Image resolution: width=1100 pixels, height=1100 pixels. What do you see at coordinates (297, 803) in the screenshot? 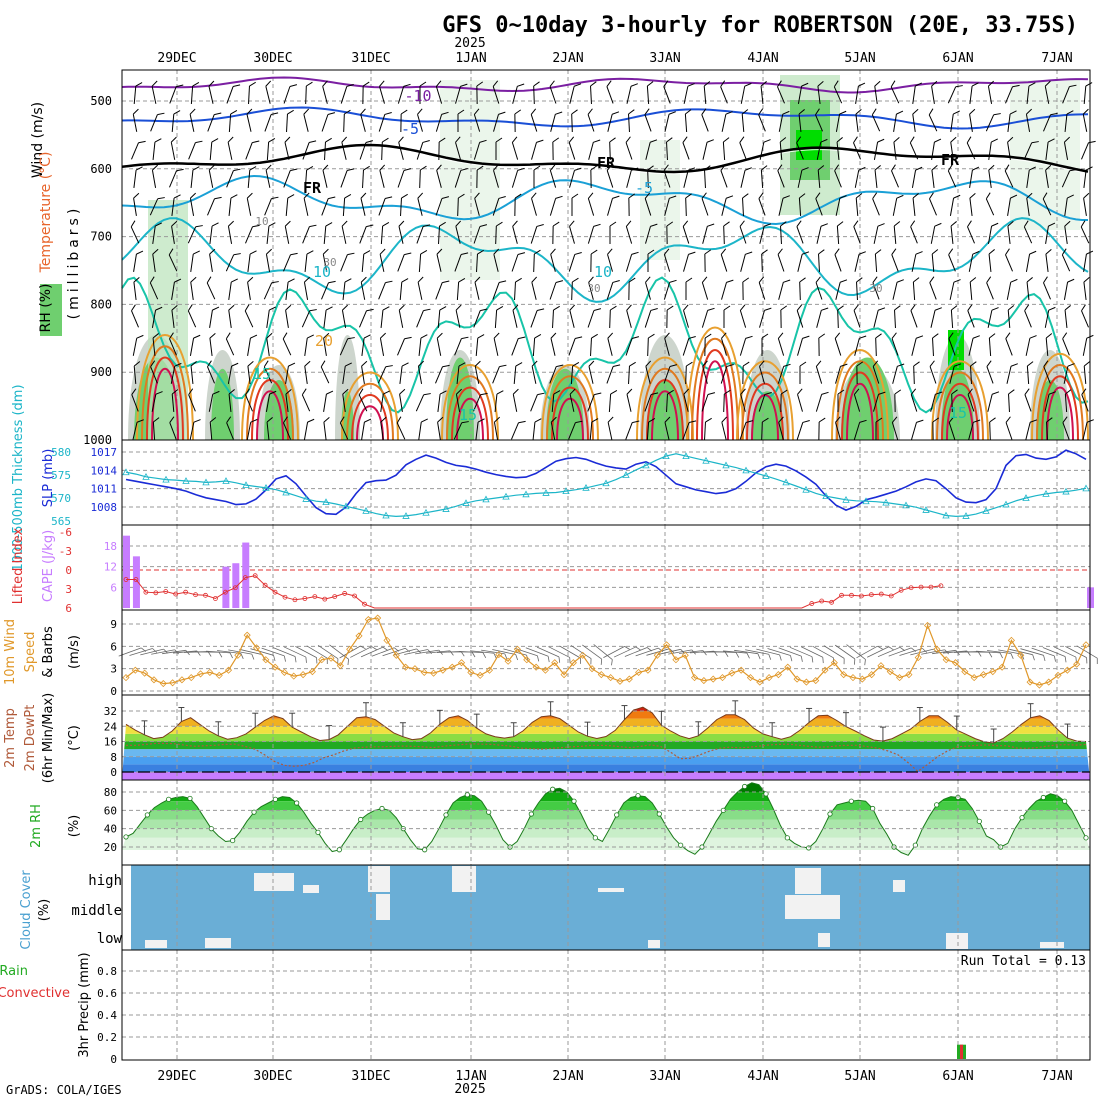
I see `rh-marker` at bounding box center [297, 803].